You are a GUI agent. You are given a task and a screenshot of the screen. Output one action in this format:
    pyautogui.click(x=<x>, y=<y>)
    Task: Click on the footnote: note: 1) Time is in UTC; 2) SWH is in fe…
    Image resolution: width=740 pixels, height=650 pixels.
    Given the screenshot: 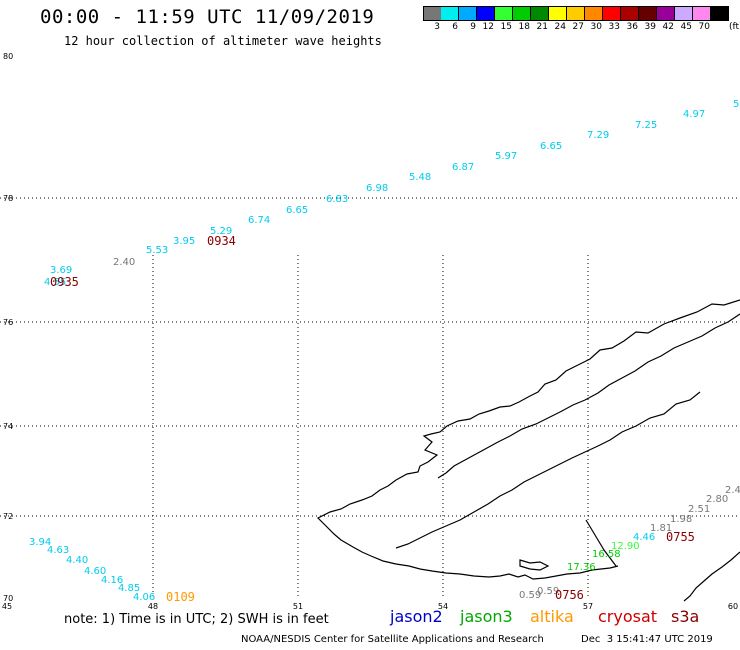 What is the action you would take?
    pyautogui.click(x=196, y=619)
    